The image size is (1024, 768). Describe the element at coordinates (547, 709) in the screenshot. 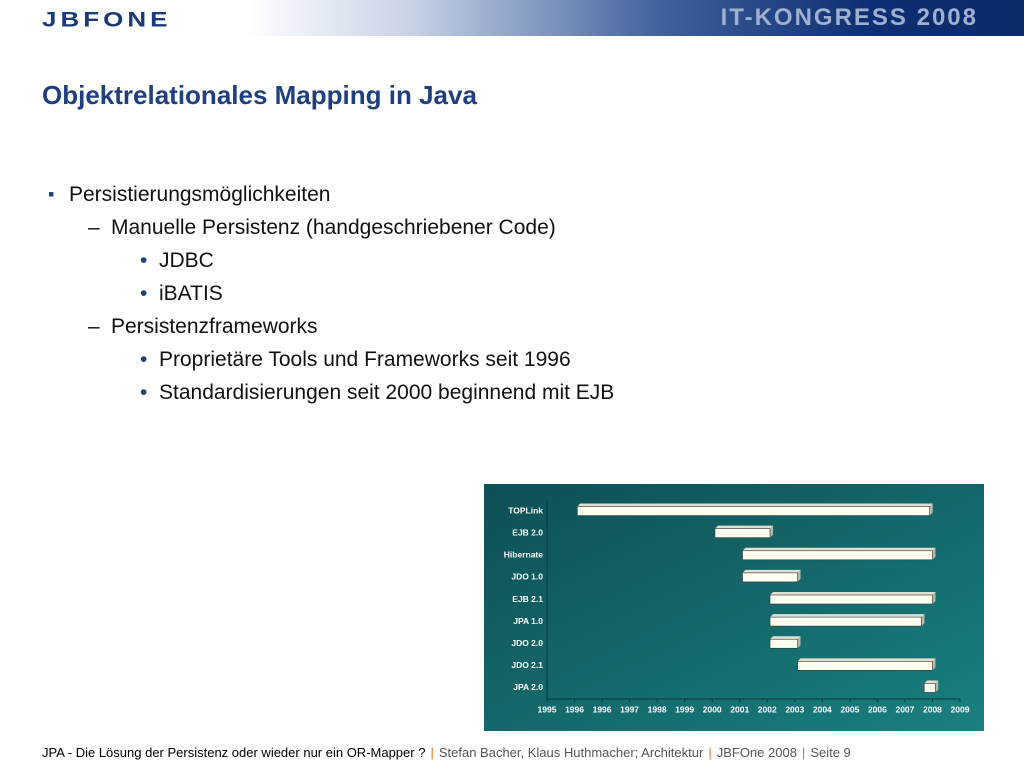

I see `x-tick-label: 1995` at that location.